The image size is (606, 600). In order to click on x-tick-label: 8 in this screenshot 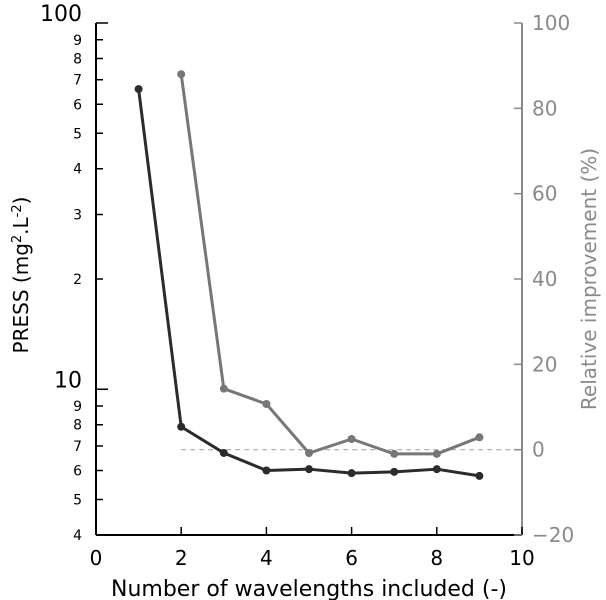, I will do `click(436, 558)`.